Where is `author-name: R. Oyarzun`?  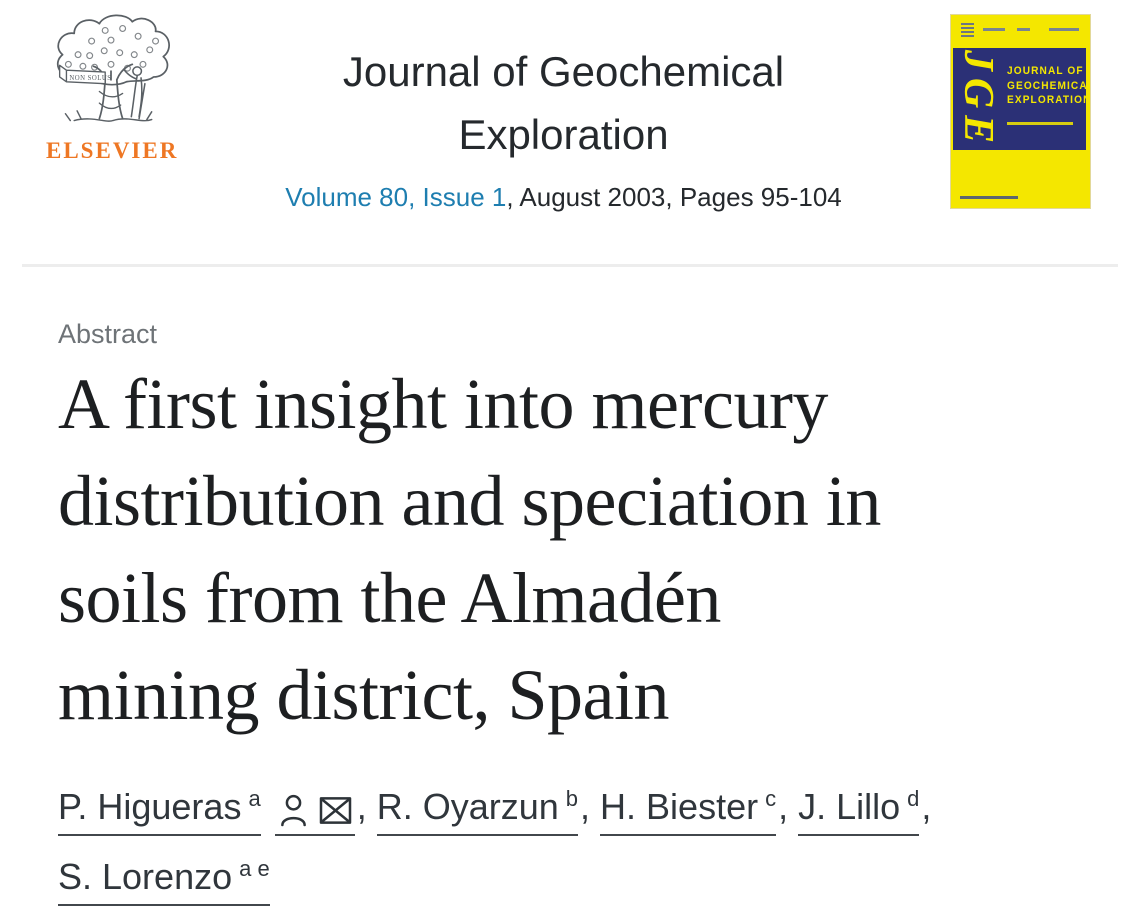
author-name: R. Oyarzun is located at coordinates (467, 806).